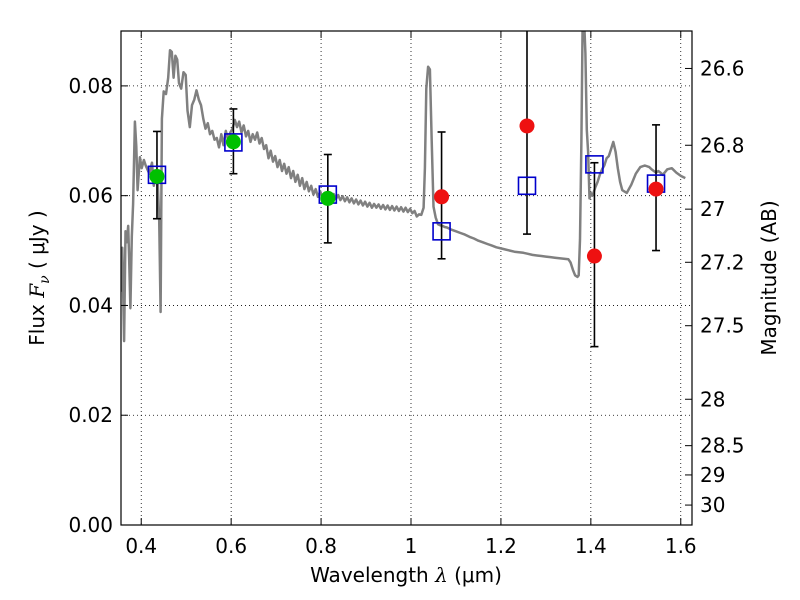  What do you see at coordinates (90, 86) in the screenshot?
I see `y-tick-label: 0.08` at bounding box center [90, 86].